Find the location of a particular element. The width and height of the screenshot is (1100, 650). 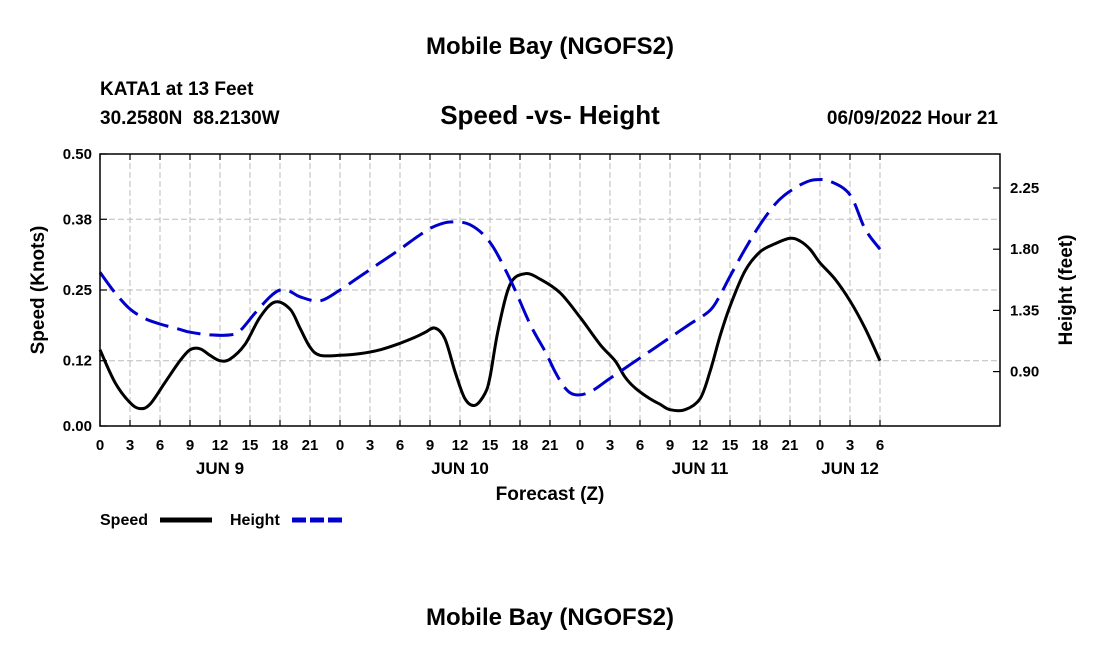

chart-title: Mobile Bay (NGOFS2) is located at coordinates (550, 46).